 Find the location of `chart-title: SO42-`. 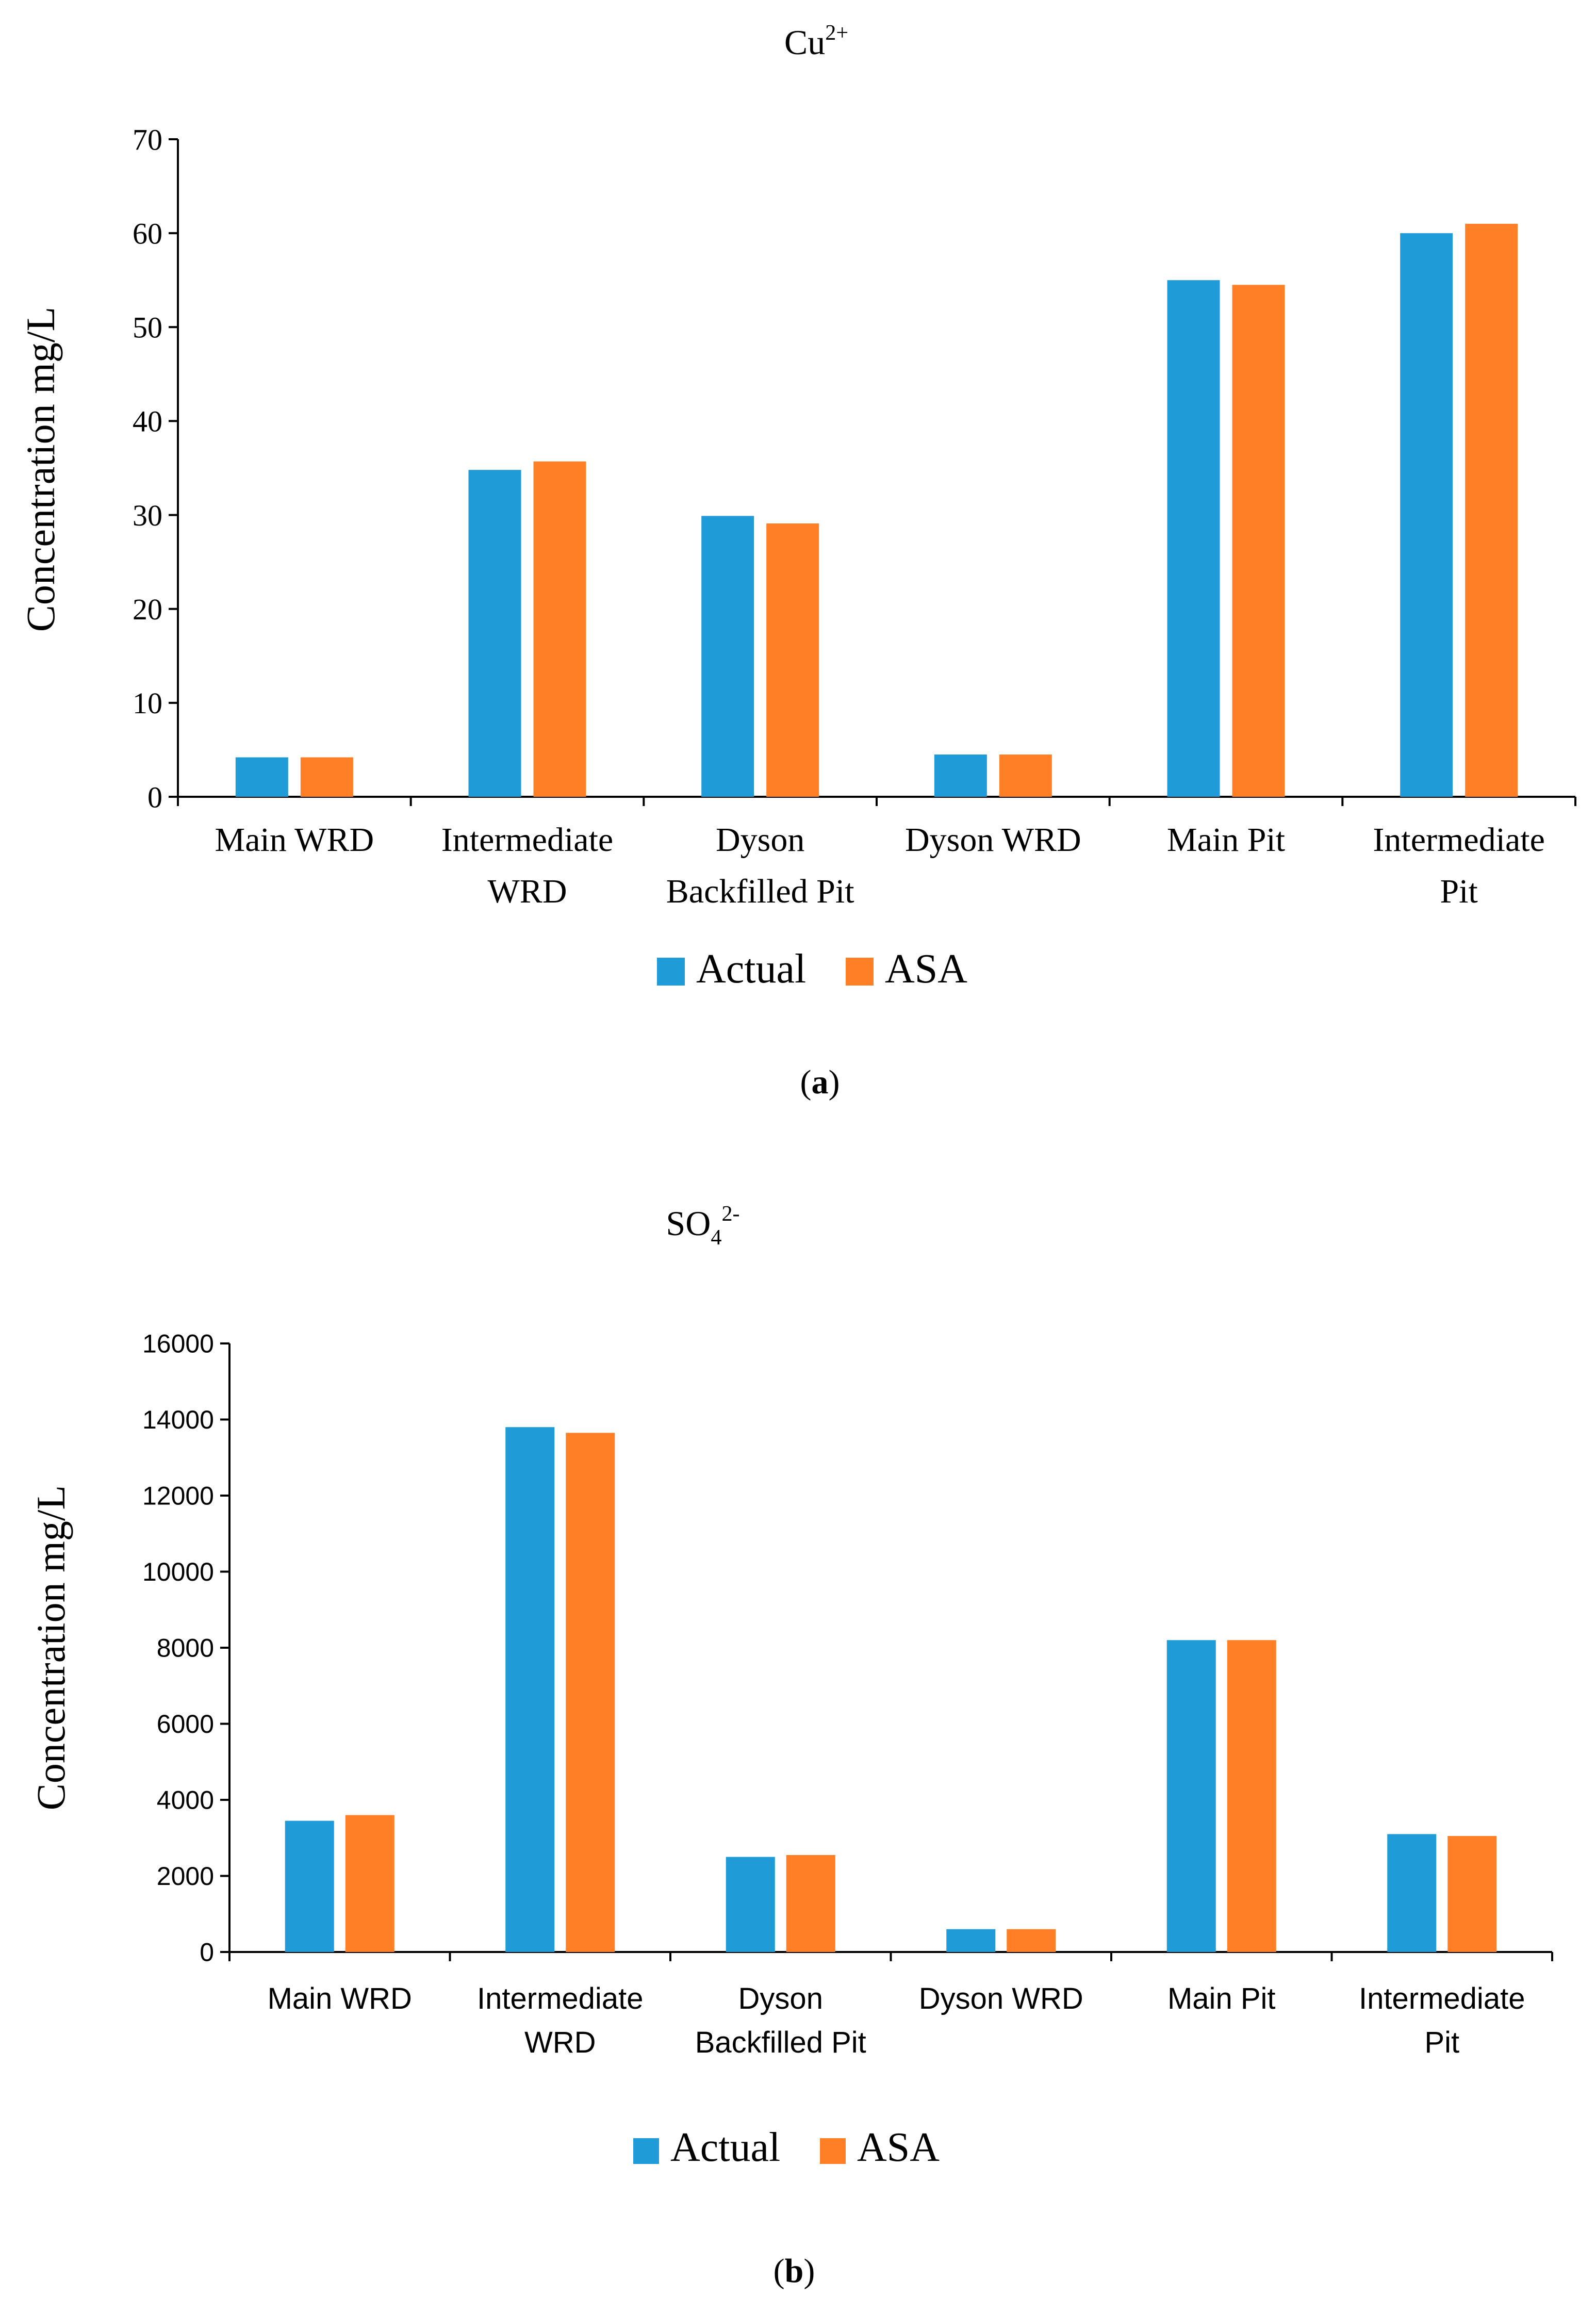

chart-title: SO42- is located at coordinates (703, 1226).